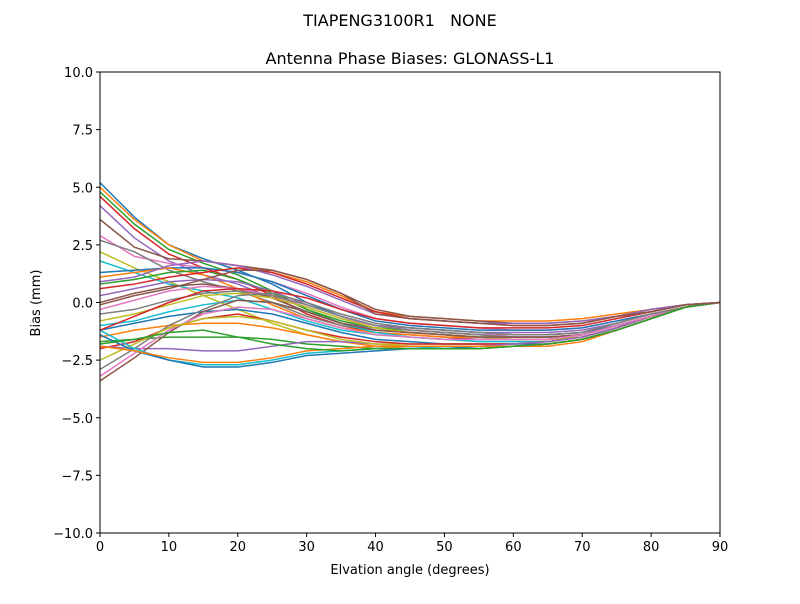 Image resolution: width=800 pixels, height=604 pixels. I want to click on chart-suptitle: TIAPENG3100R1 NONE, so click(399, 20).